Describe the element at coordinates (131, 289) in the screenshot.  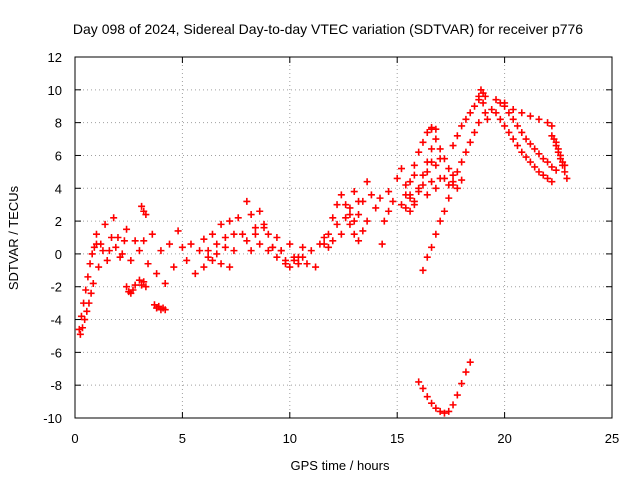
I see `series-dip-2.5h` at that location.